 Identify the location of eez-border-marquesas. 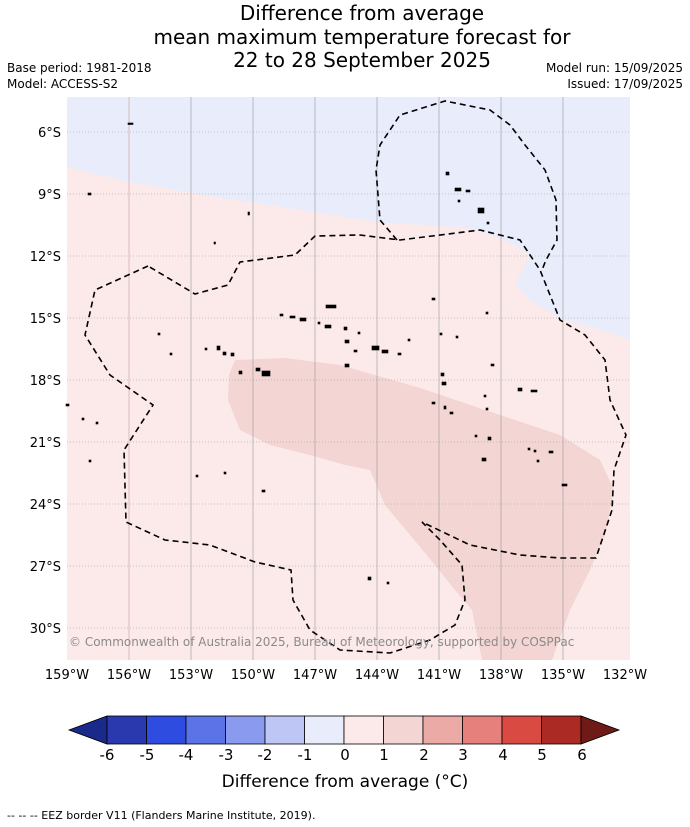
(466, 185).